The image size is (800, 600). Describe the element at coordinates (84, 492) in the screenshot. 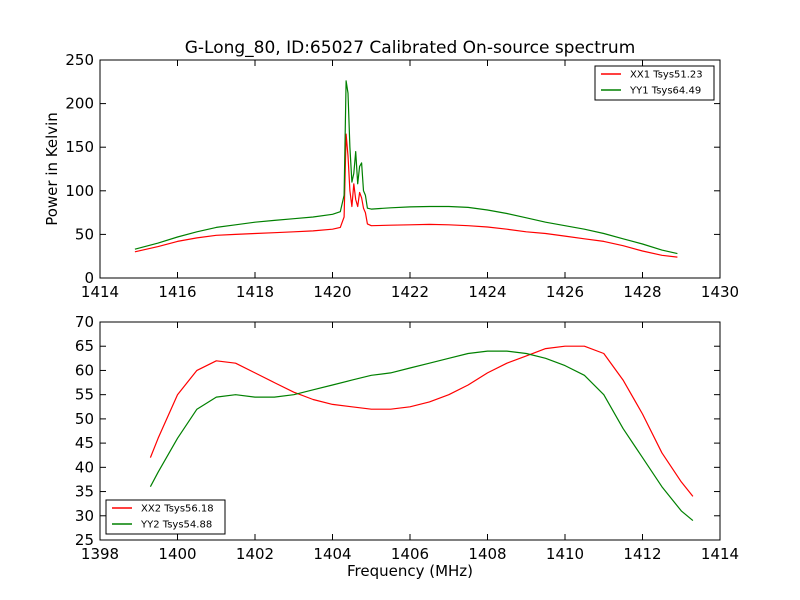

I see `bottom-plot-y-tick-label-2: 35` at that location.